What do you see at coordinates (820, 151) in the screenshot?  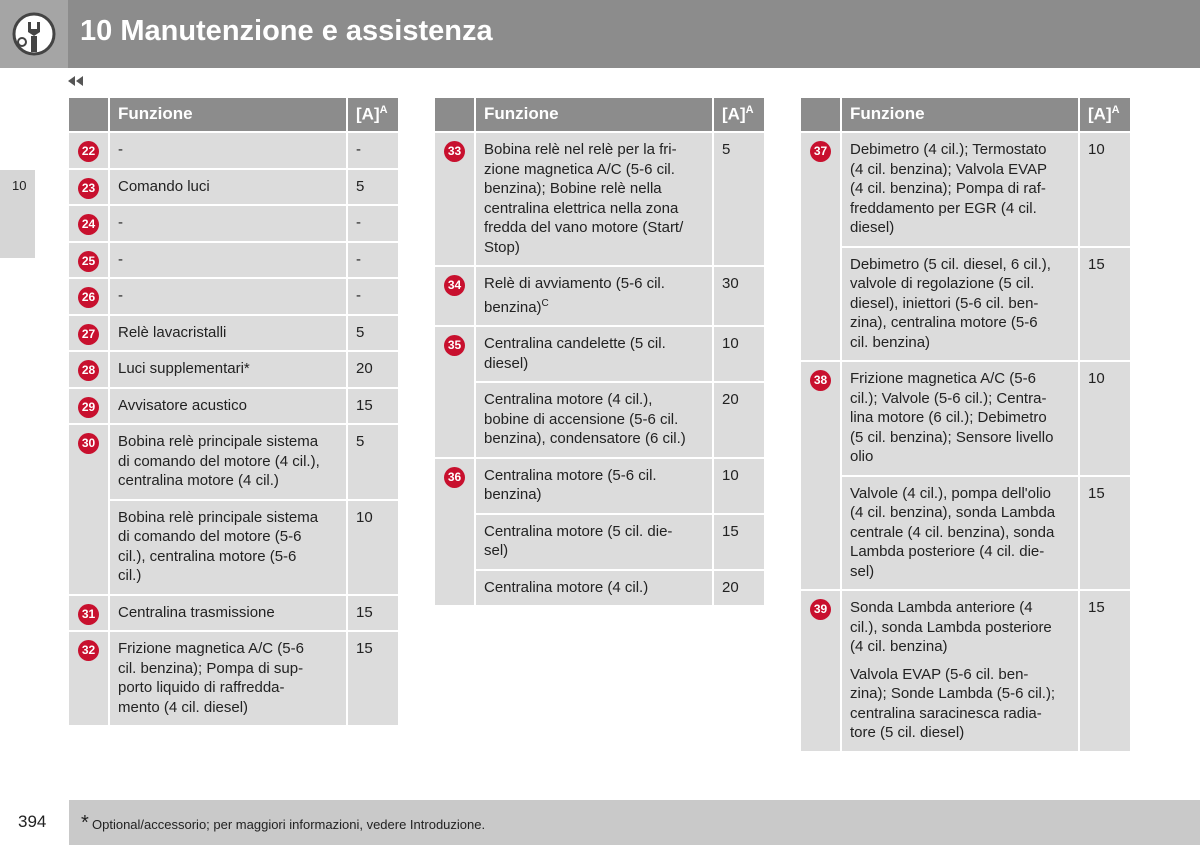 I see `fuse-badge: 37` at bounding box center [820, 151].